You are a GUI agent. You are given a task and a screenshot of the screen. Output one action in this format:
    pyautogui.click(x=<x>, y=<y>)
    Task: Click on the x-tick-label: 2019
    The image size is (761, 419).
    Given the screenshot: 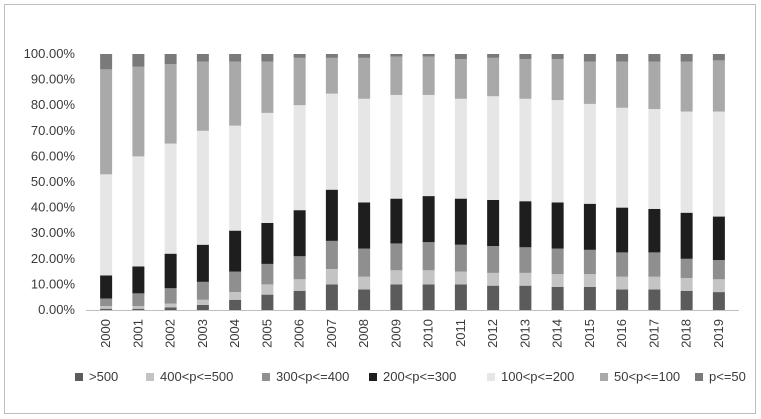 What is the action you would take?
    pyautogui.click(x=718, y=333)
    